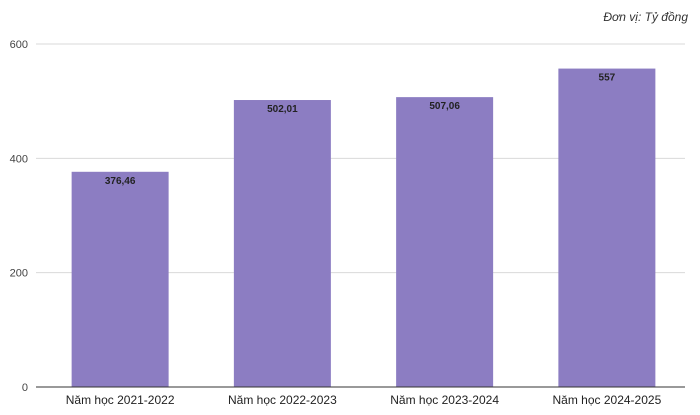 This screenshot has height=415, width=700. Describe the element at coordinates (607, 400) in the screenshot. I see `x-tick-label: Năm học 2024-2025` at that location.